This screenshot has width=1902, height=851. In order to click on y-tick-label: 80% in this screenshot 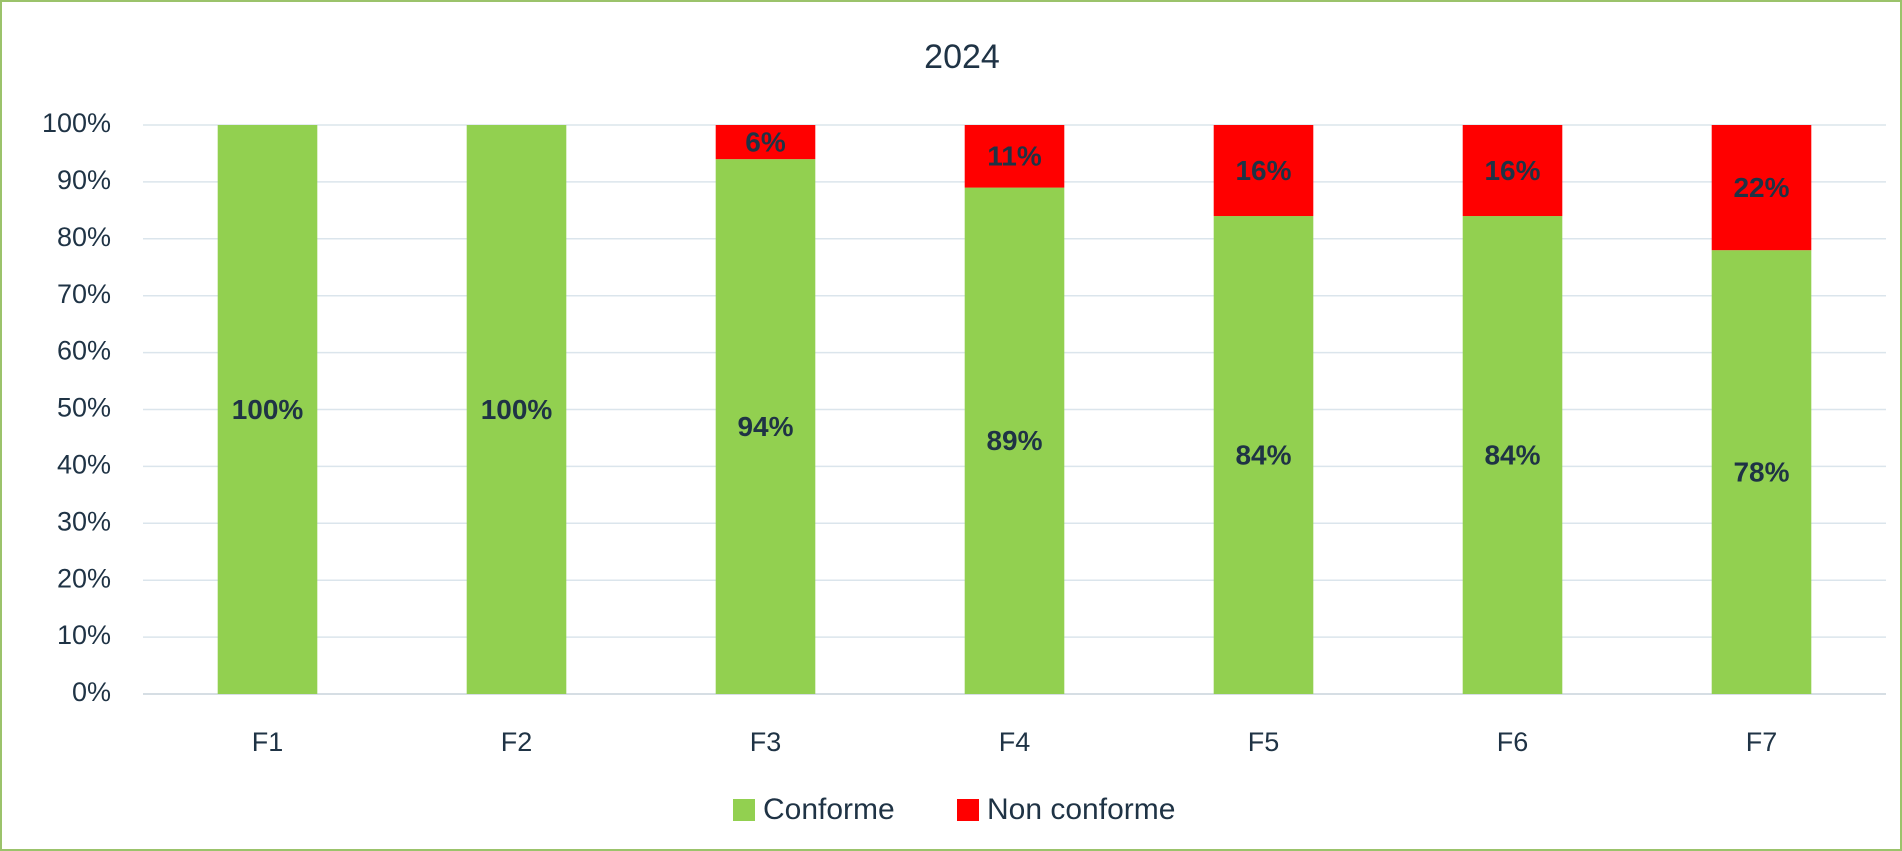, I will do `click(84, 237)`.